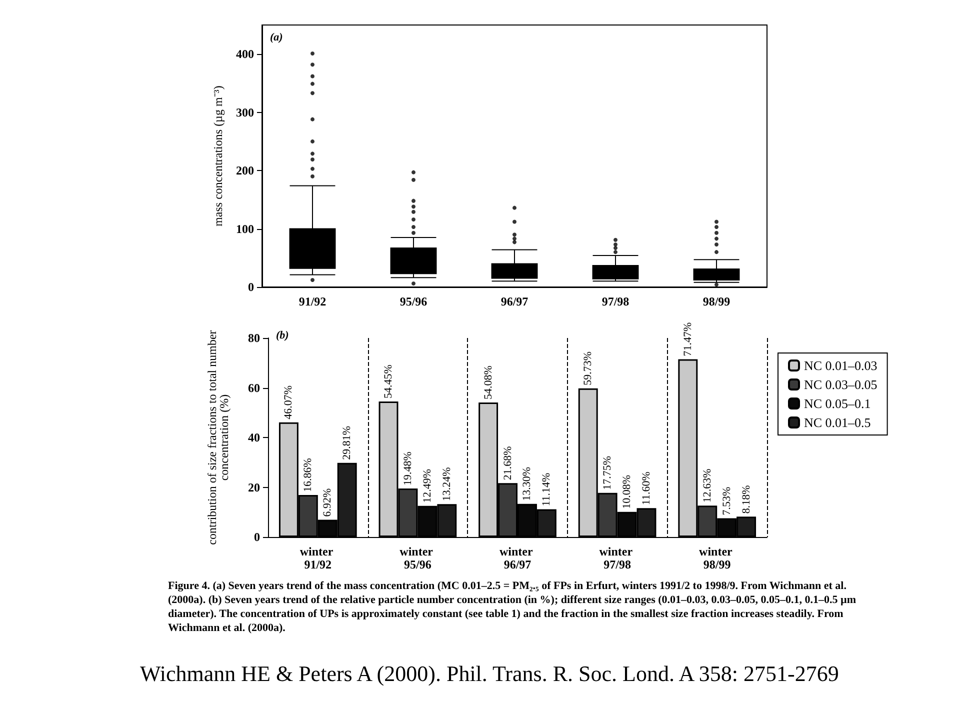  What do you see at coordinates (513, 607) in the screenshot?
I see `caption: Figure 4. (a) Seven years trend of the mass concentration (MC 0.01–2.5 = PM₂.₅ of FPs in Erfurt, winters 1991/2 to 1998/9. From Wichmann et al. (2000a). (b) Seven years trend of the relative particle number concentration (in %); different size ranges (0.01–0.03, 0.03–0.05, 0.05–0.1, 0.1–0.5 µm diameter). The concentration of UPs is approximately constant (see table 1) and the fraction in the smallest size fraction increases steadily. From Wichmann et al. (2000a).` at bounding box center [513, 607].